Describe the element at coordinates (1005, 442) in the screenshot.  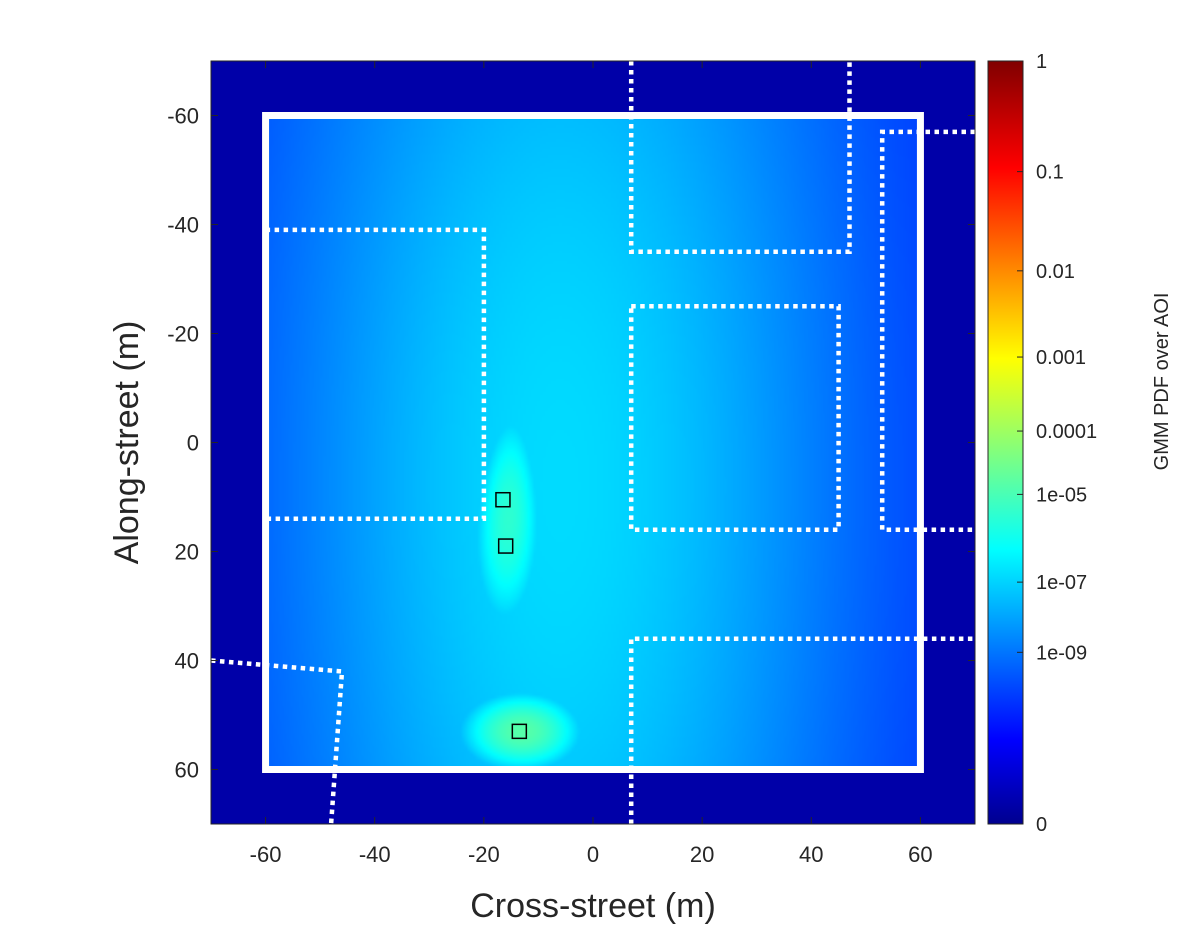
I see `colorbar` at that location.